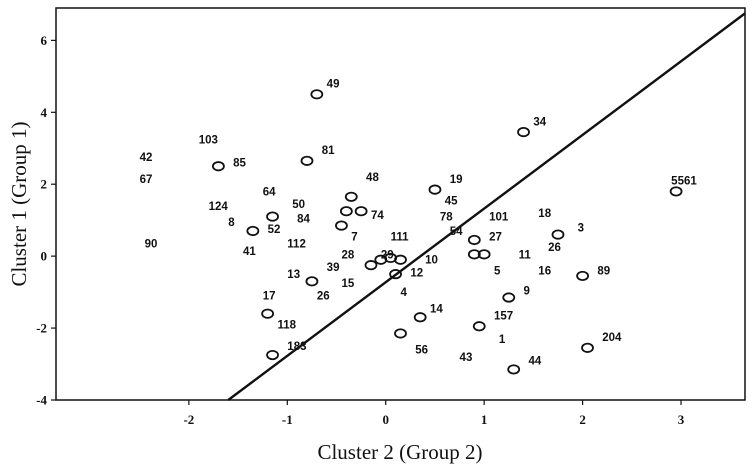  I want to click on point-label: 67, so click(146, 180).